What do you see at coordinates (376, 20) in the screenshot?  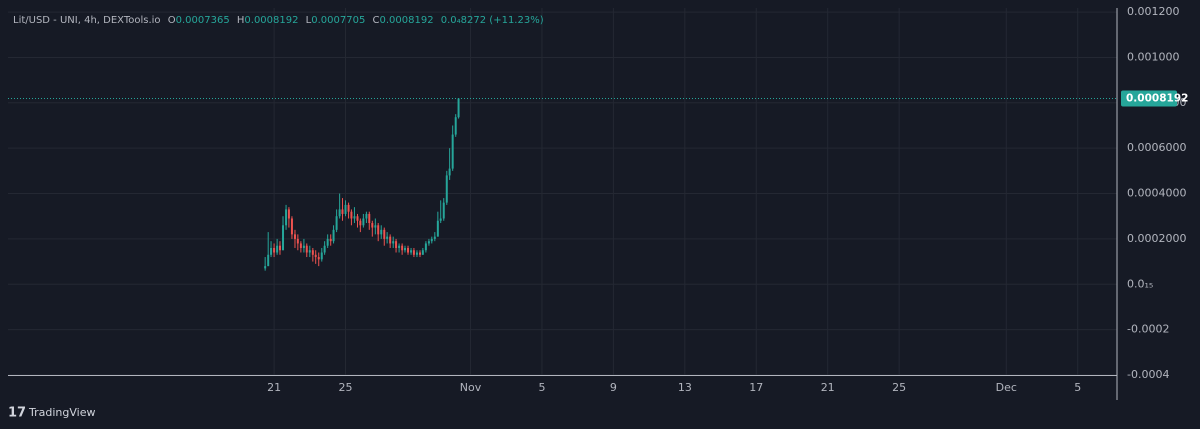 I see `ohlc-key: C` at bounding box center [376, 20].